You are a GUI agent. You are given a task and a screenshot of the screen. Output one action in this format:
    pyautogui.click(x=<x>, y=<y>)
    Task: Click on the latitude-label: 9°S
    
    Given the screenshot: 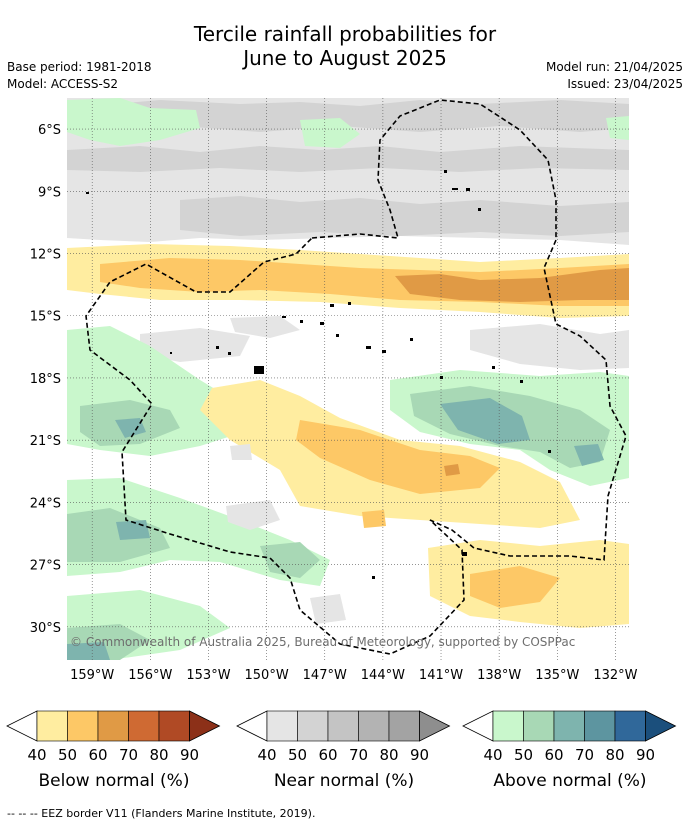 What is the action you would take?
    pyautogui.click(x=49, y=192)
    